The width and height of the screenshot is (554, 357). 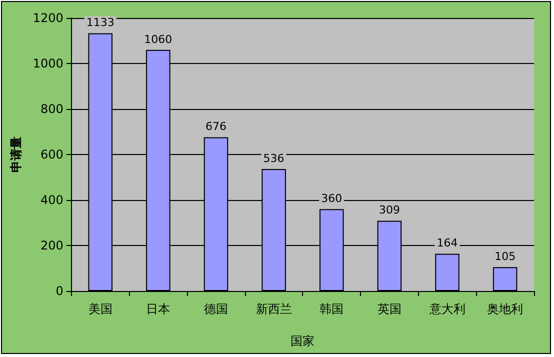 What do you see at coordinates (16, 154) in the screenshot?
I see `y-axis-title: 申请量` at bounding box center [16, 154].